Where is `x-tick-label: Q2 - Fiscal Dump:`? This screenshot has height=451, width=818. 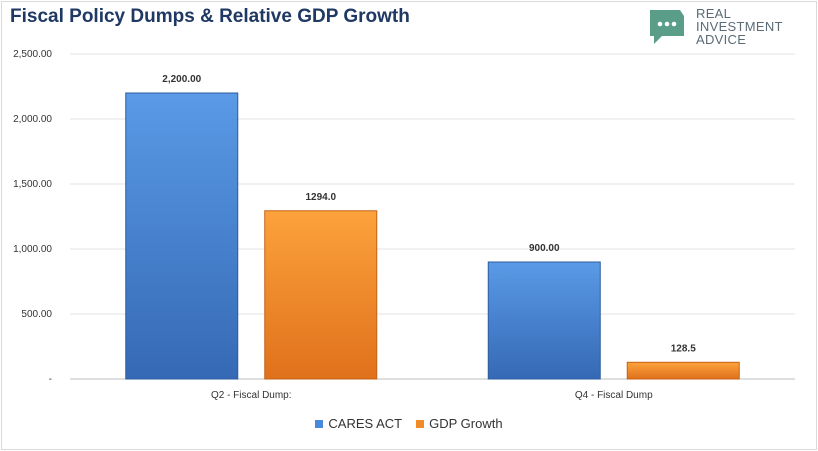 x-tick-label: Q2 - Fiscal Dump: is located at coordinates (251, 395).